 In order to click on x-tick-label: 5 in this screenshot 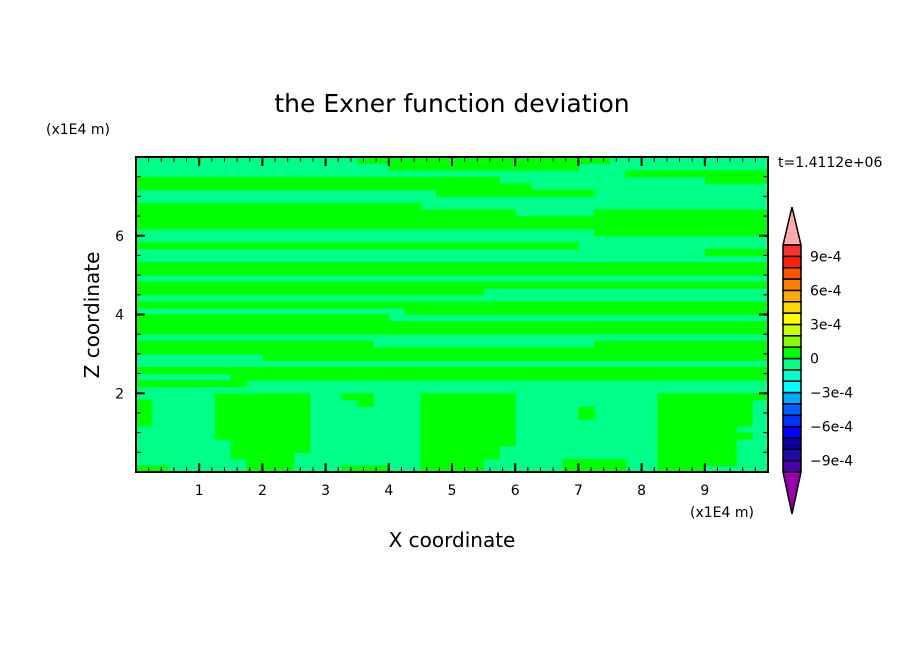, I will do `click(452, 491)`.